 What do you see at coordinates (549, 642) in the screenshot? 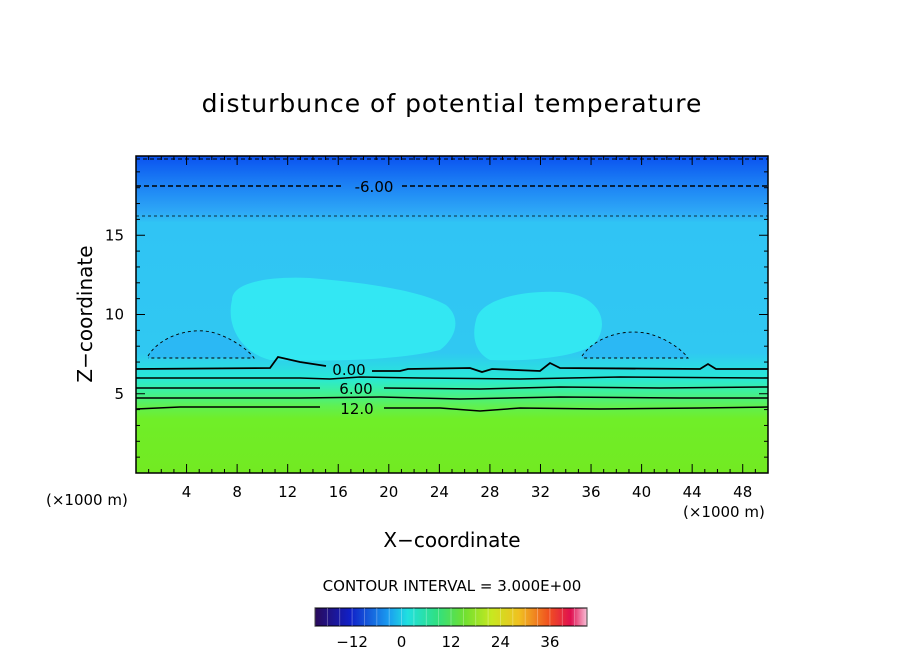
I see `colorbar-tick-label: 36` at bounding box center [549, 642].